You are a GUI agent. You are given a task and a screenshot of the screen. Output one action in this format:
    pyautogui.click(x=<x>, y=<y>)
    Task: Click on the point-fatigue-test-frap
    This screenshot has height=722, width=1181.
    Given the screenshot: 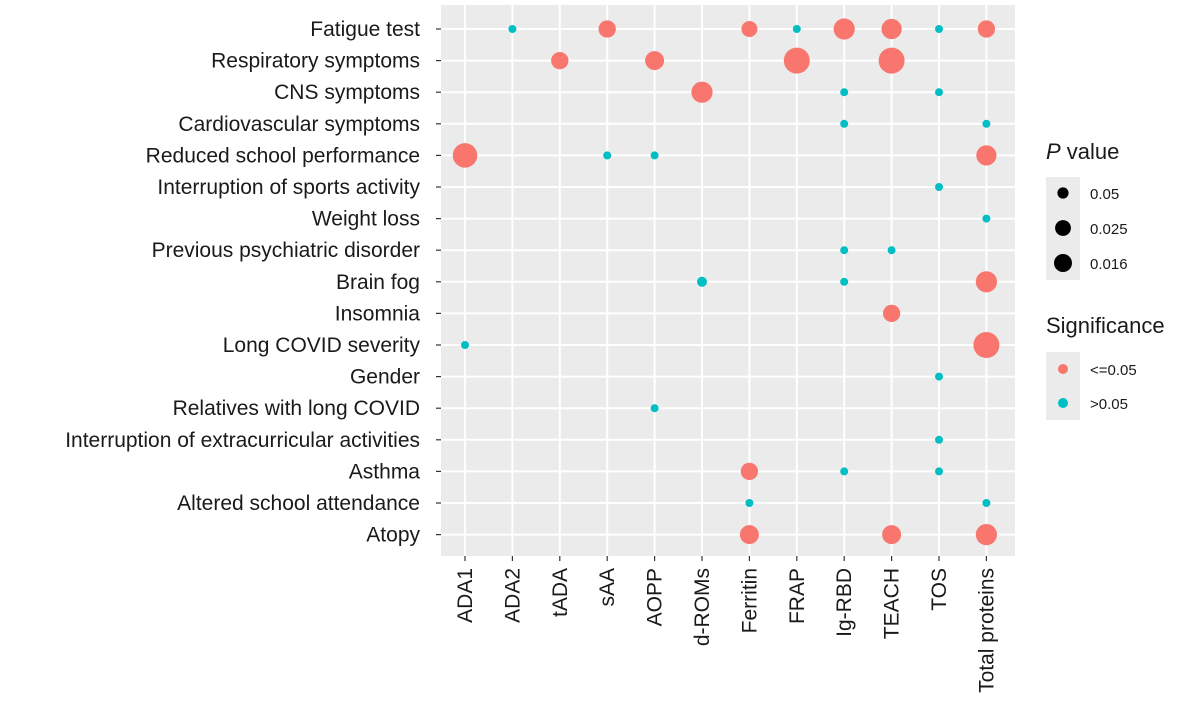 What is the action you would take?
    pyautogui.click(x=796, y=29)
    